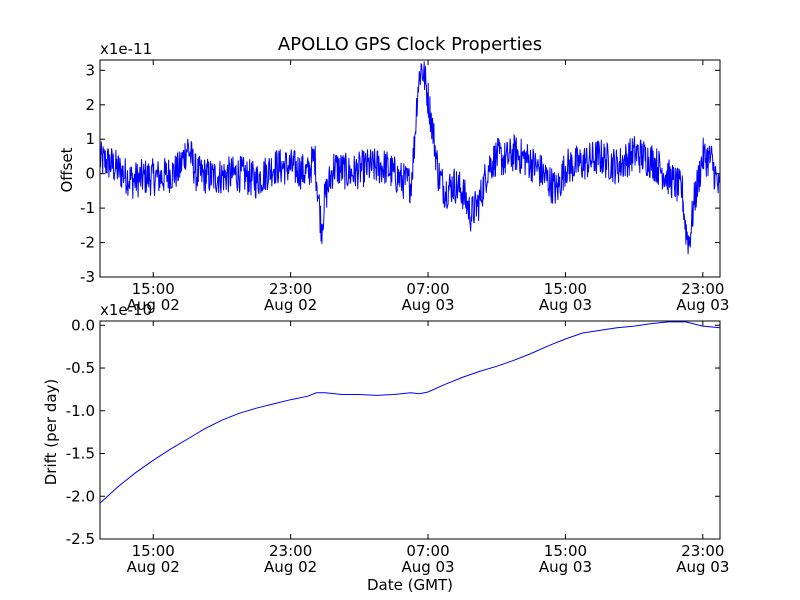  What do you see at coordinates (90, 174) in the screenshot?
I see `offset-ytick-label: 0` at bounding box center [90, 174].